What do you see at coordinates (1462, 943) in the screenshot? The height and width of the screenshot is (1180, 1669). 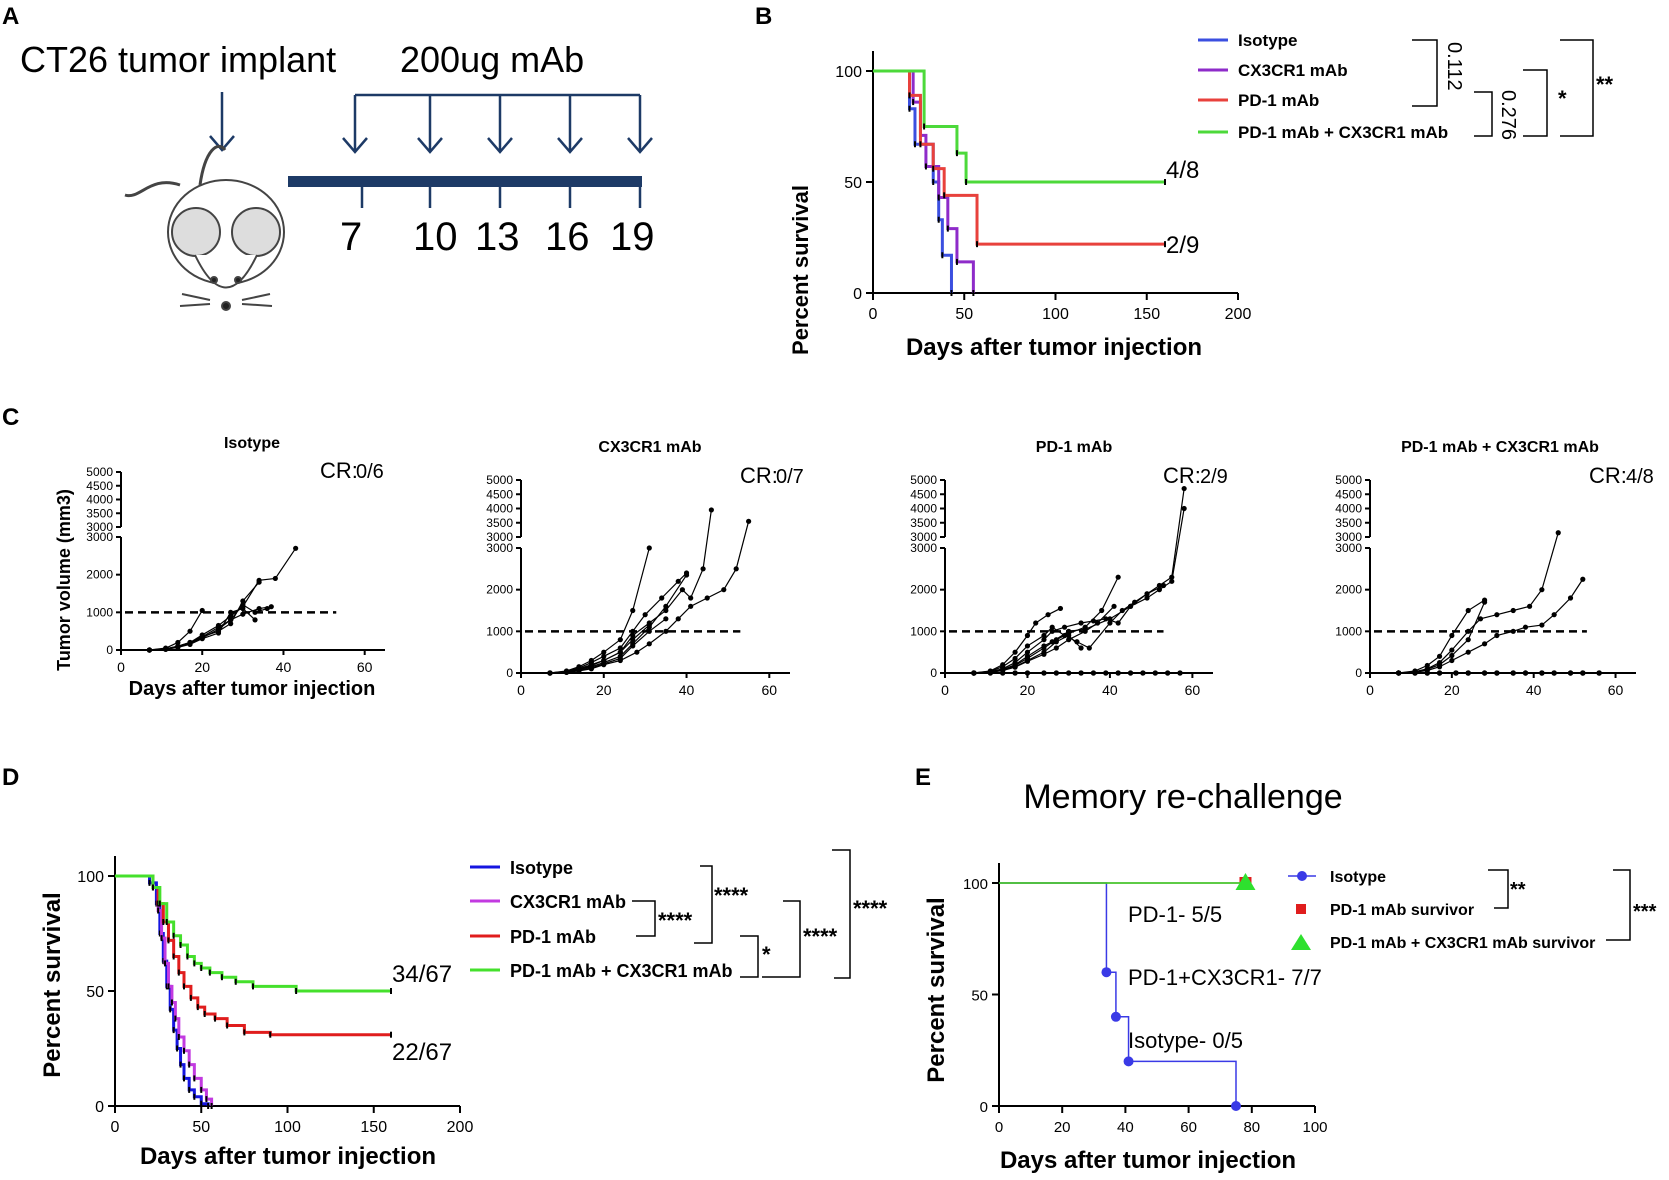 I see `e-legend-label: PD-1 mAb + CX3CR1 mAb survivor` at bounding box center [1462, 943].